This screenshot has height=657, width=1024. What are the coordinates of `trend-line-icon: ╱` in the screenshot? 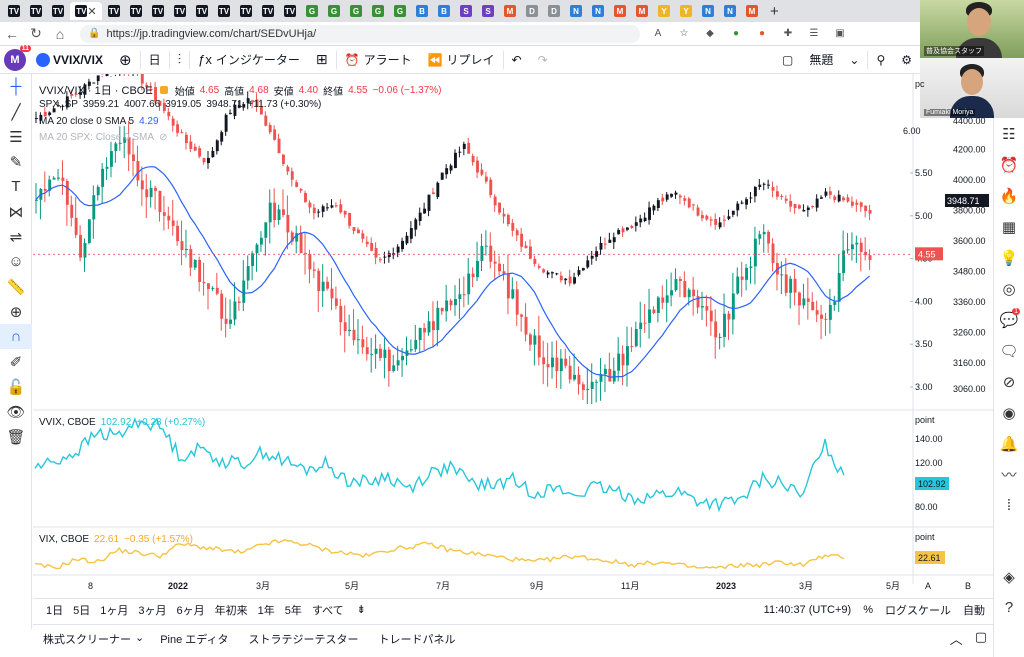 It's located at (16, 112).